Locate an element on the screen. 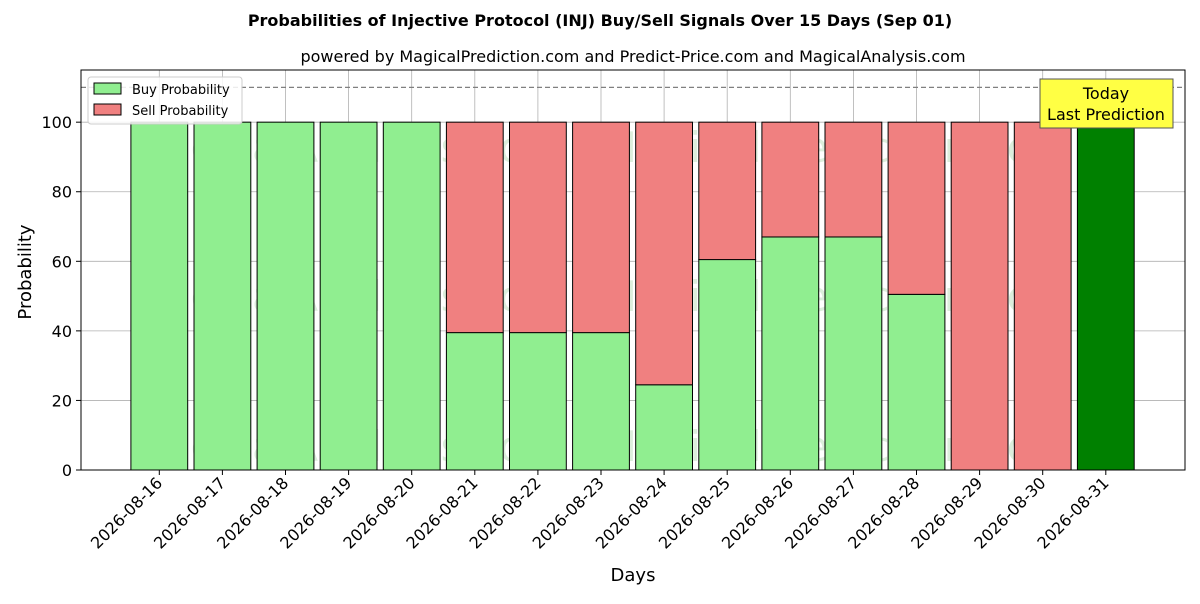 This screenshot has width=1200, height=604. y-tick-label: 20 is located at coordinates (62, 400).